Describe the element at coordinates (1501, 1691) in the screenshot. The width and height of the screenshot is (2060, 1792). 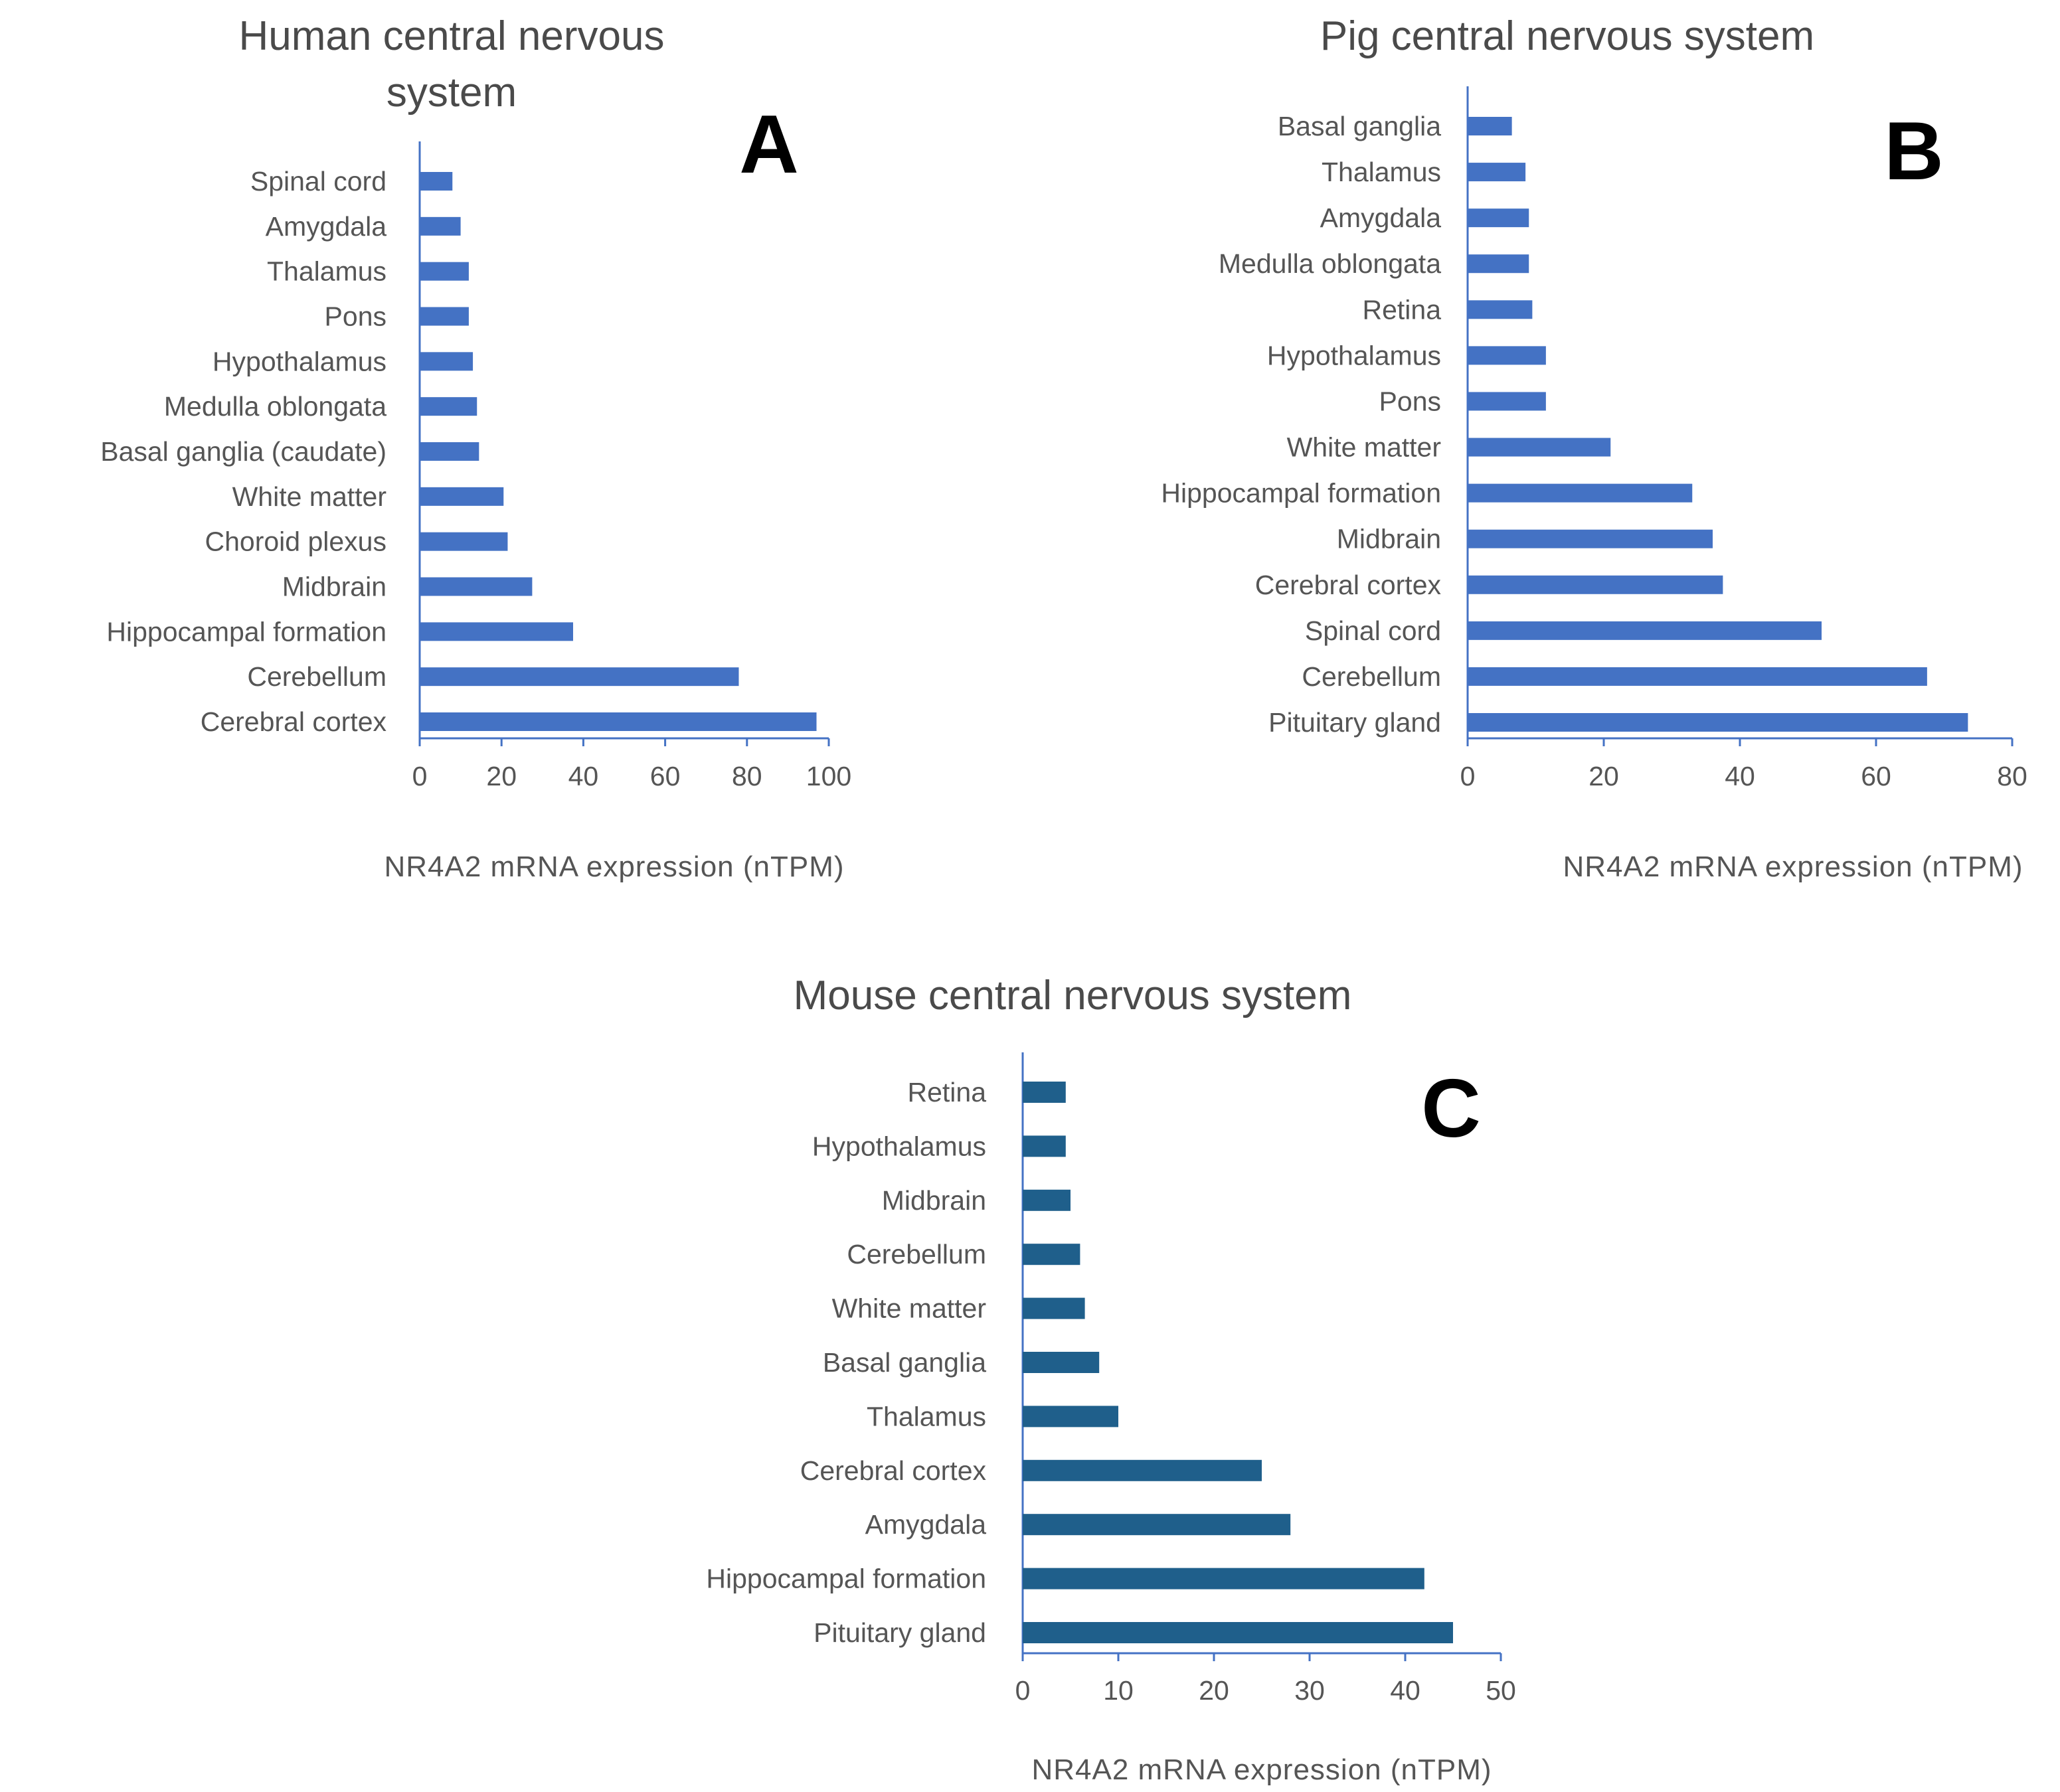
I see `x-tick-label: 50` at that location.